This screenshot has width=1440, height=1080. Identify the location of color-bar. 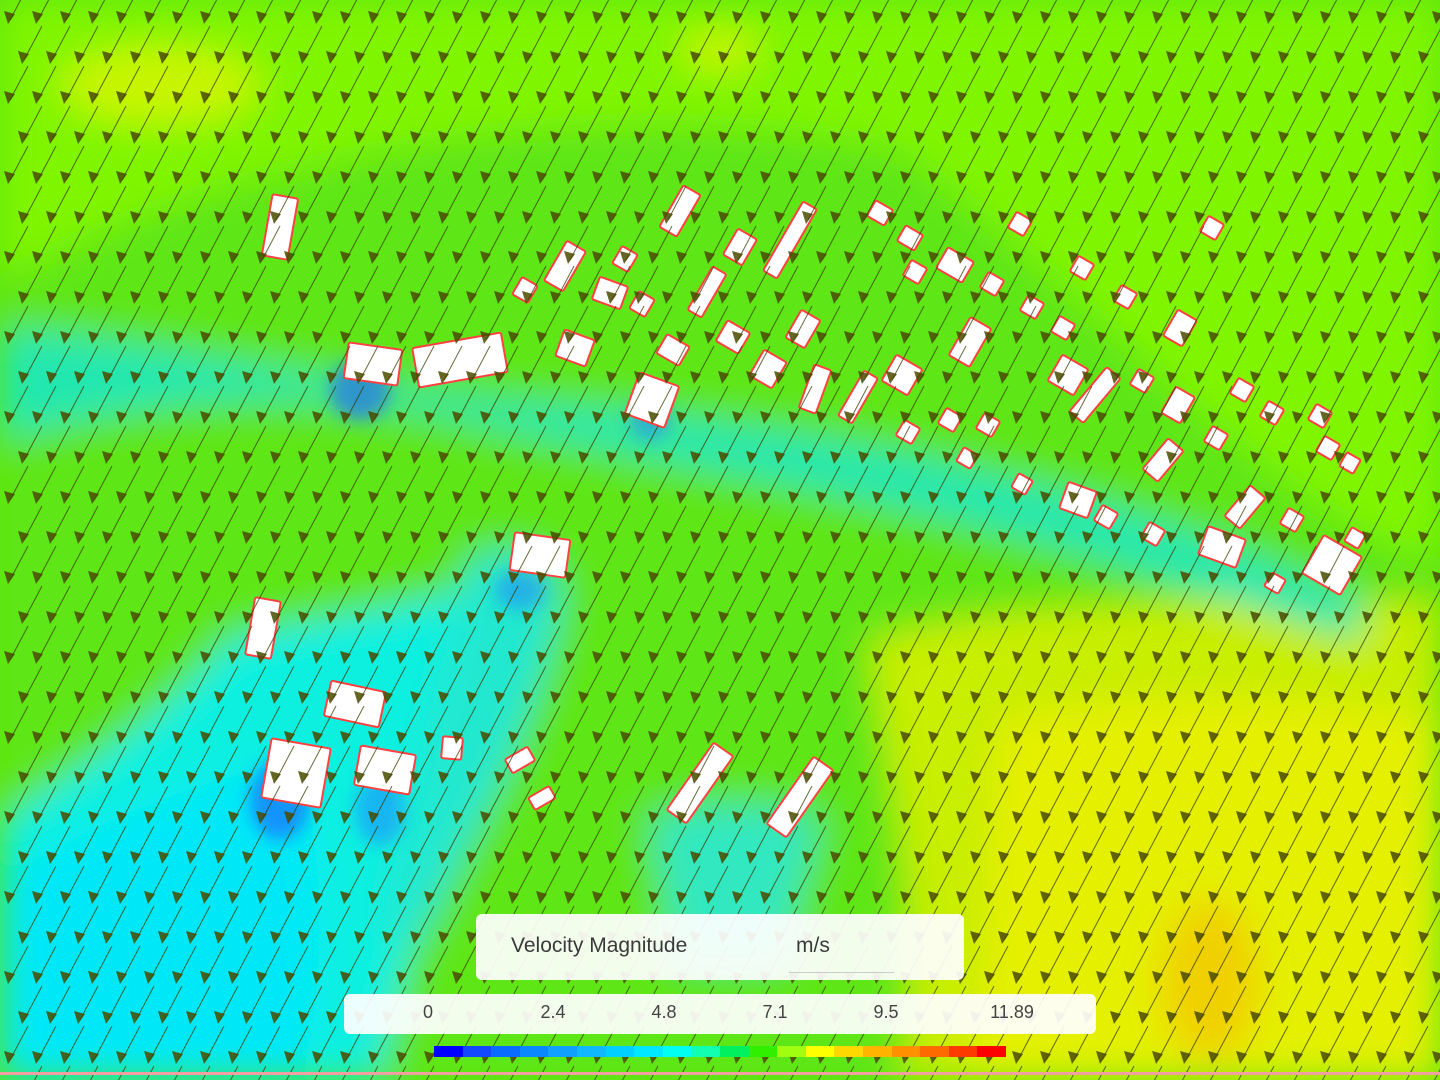
(720, 1051).